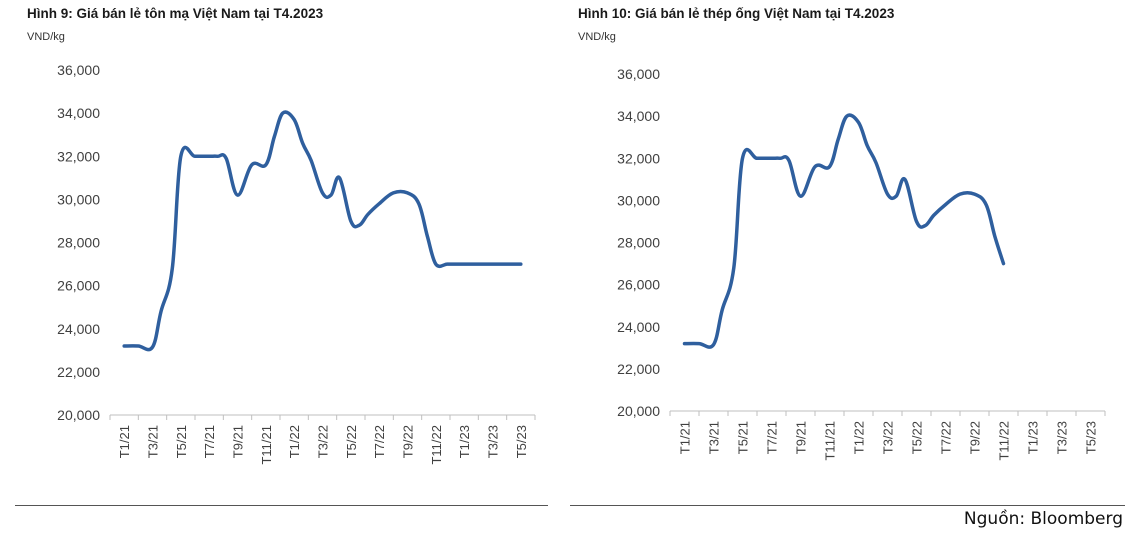 This screenshot has width=1145, height=538. Describe the element at coordinates (1043, 519) in the screenshot. I see `source-note: Nguồn: Bloomberg` at that location.